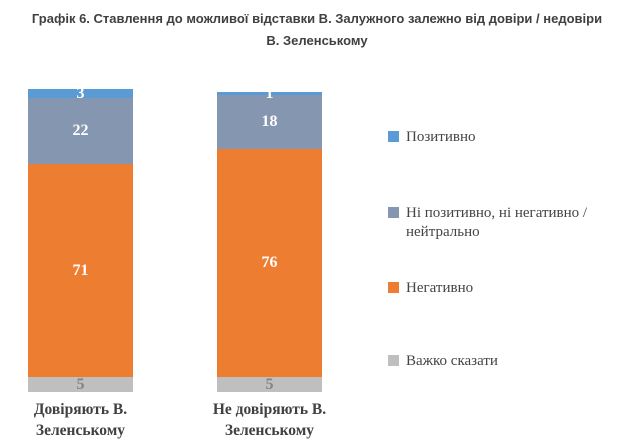 The height and width of the screenshot is (448, 634). What do you see at coordinates (269, 420) in the screenshot?
I see `category-label-1: Не довіряють В. Зеленському` at bounding box center [269, 420].